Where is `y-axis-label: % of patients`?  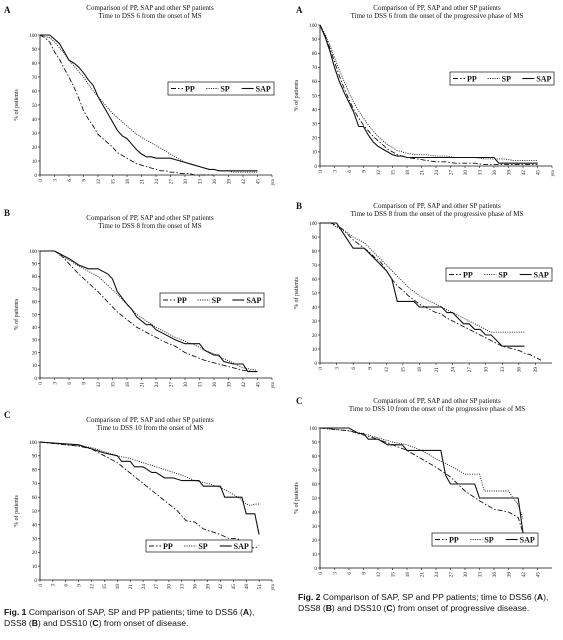 y-axis-label: % of patients is located at coordinates (16, 511).